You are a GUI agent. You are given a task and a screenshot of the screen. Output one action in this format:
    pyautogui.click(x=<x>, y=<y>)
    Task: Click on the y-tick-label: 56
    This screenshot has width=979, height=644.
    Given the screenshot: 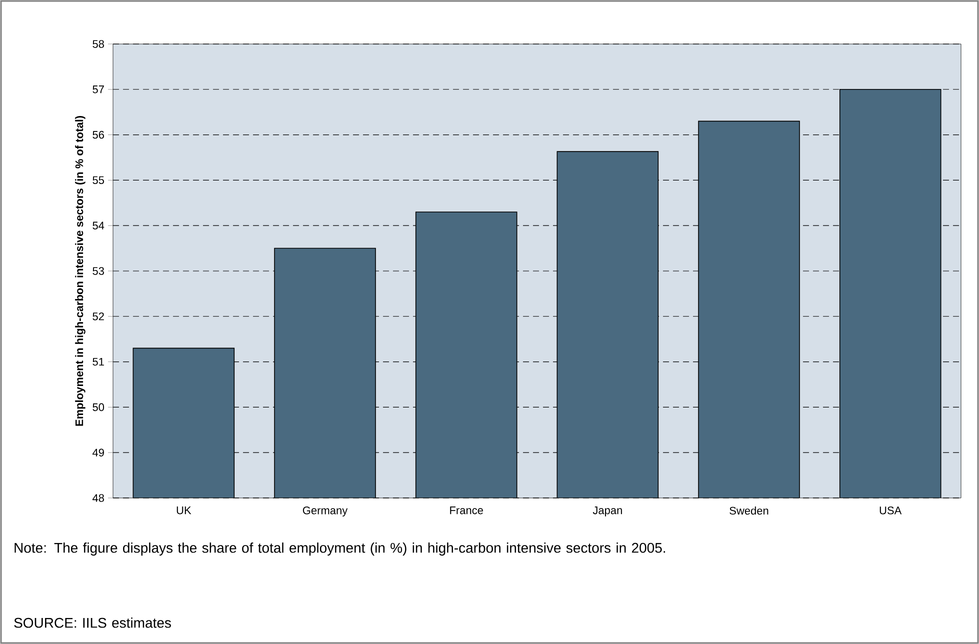 What is the action you would take?
    pyautogui.click(x=98, y=134)
    